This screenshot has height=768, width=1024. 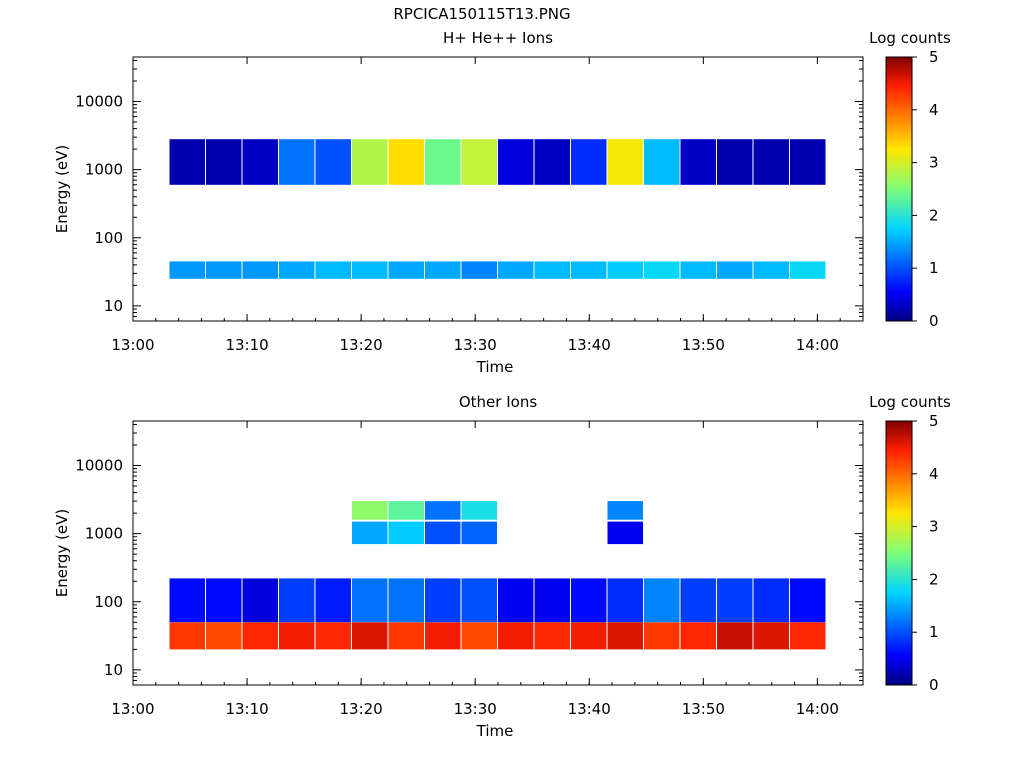 What do you see at coordinates (113, 306) in the screenshot?
I see `y-tick-label: 10` at bounding box center [113, 306].